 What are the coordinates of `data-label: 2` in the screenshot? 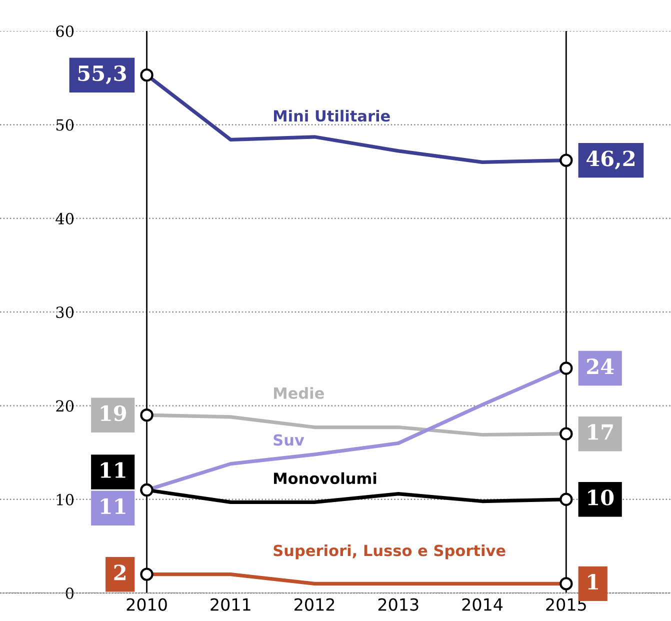 It's located at (120, 572).